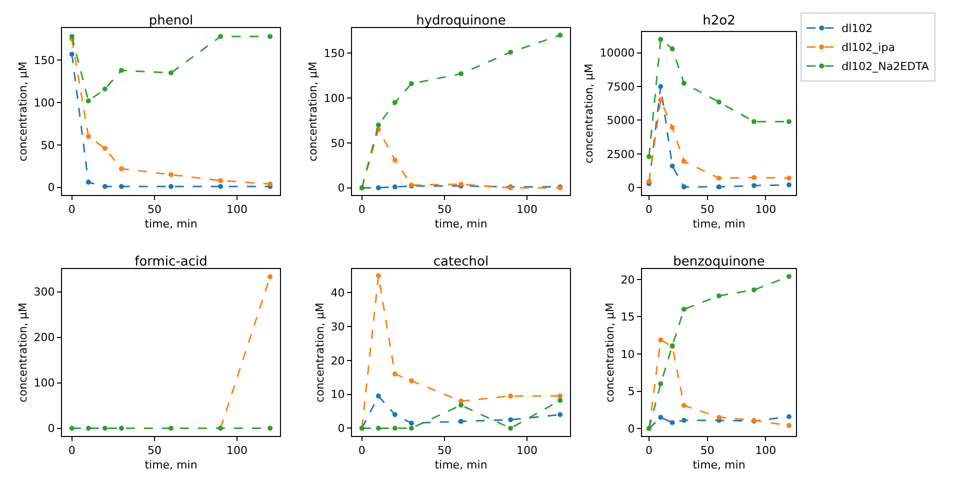 The image size is (956, 482). Describe the element at coordinates (719, 21) in the screenshot. I see `chart-title: h2o2` at that location.